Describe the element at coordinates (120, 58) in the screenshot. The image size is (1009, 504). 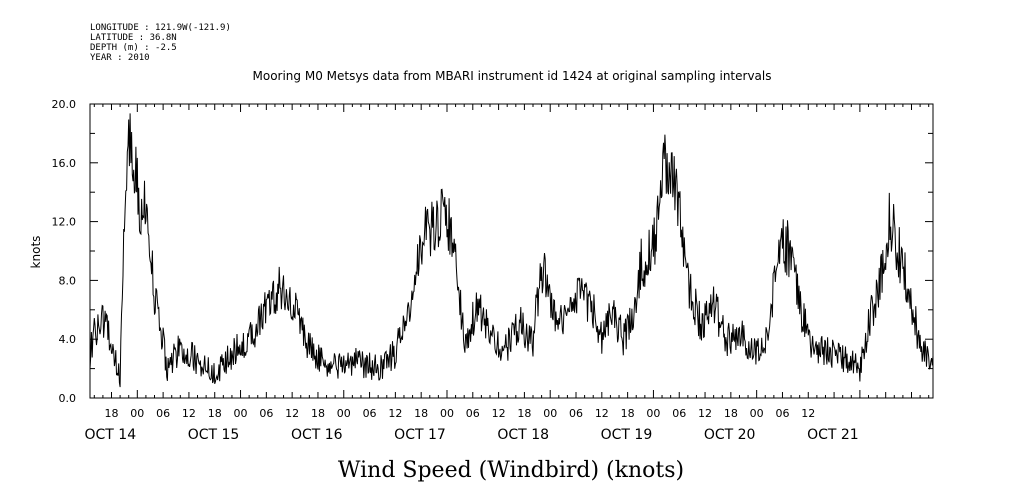
I see `year-label: YEAR : 2010` at that location.